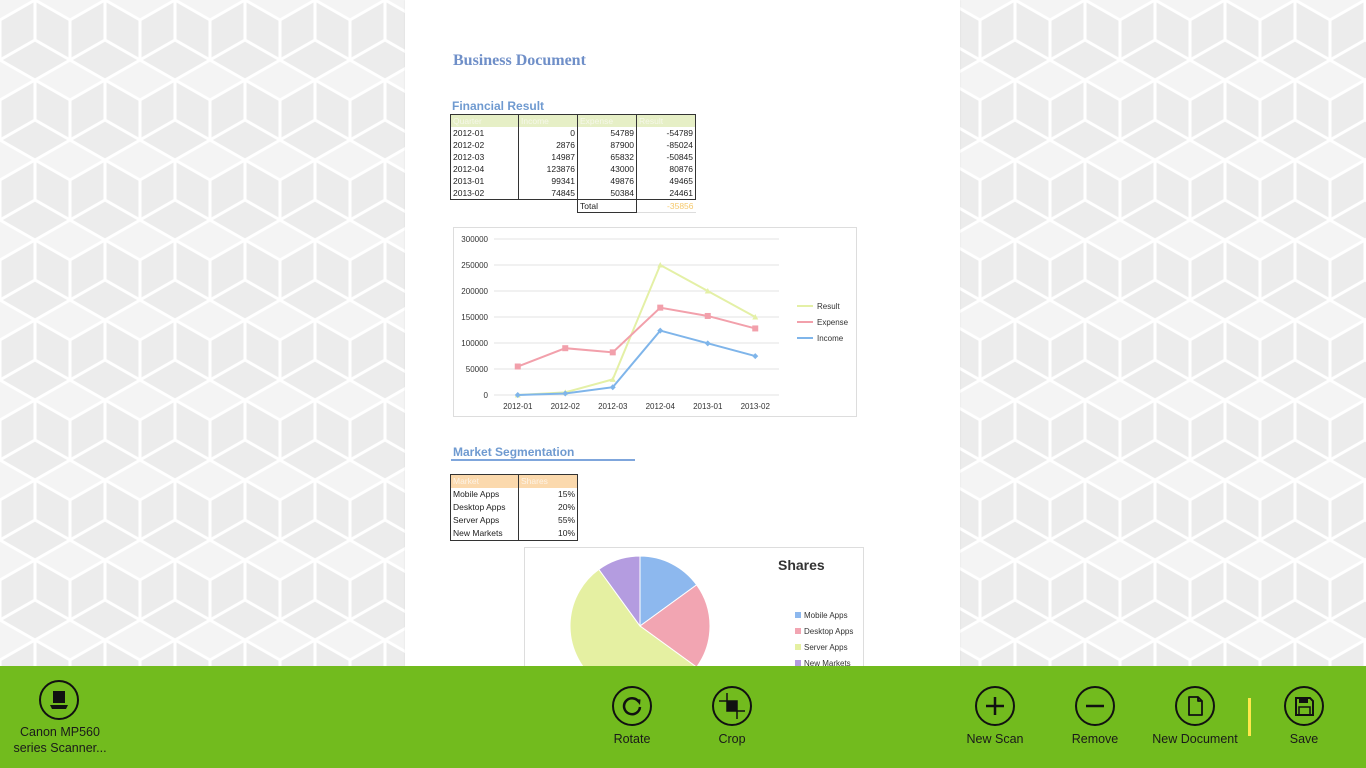 This screenshot has height=768, width=1366. Describe the element at coordinates (1195, 706) in the screenshot. I see `document-icon` at that location.